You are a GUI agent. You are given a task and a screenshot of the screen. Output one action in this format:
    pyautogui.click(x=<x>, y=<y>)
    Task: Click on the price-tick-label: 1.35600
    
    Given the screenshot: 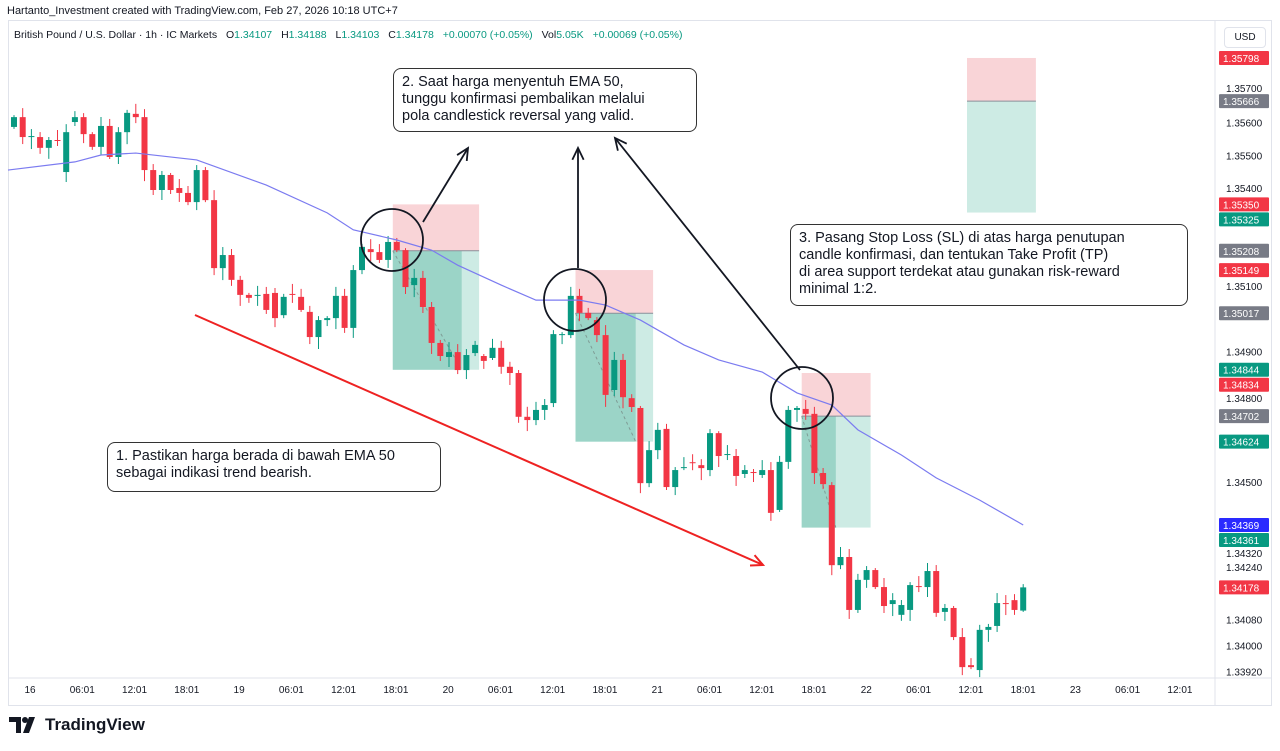 What is the action you would take?
    pyautogui.click(x=1244, y=124)
    